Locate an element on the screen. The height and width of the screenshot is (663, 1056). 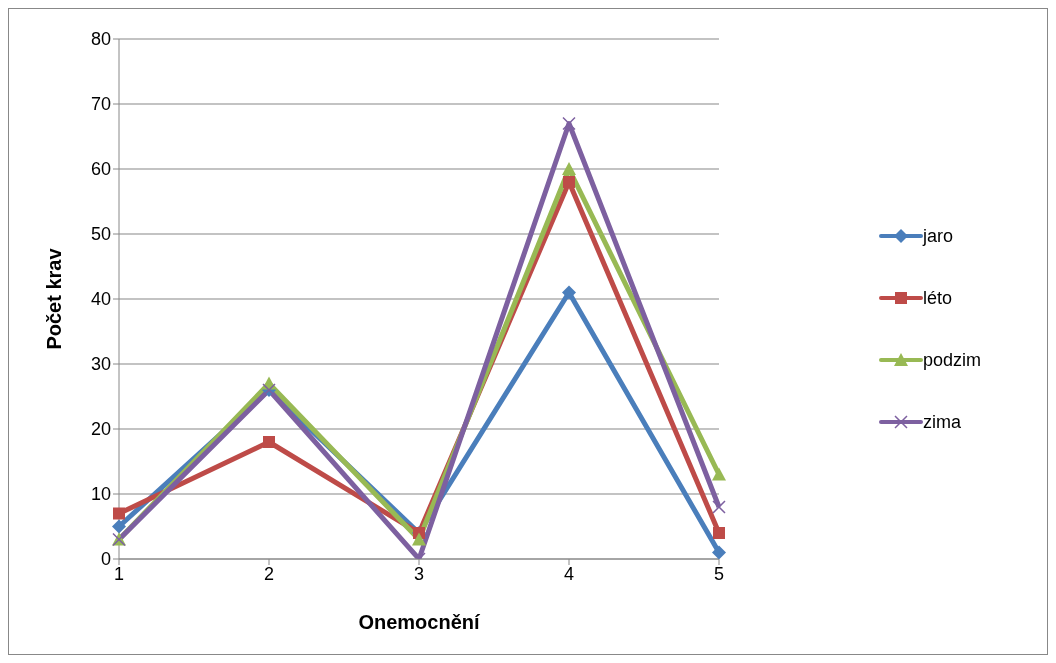
y-tick-label: 30 is located at coordinates (100, 364).